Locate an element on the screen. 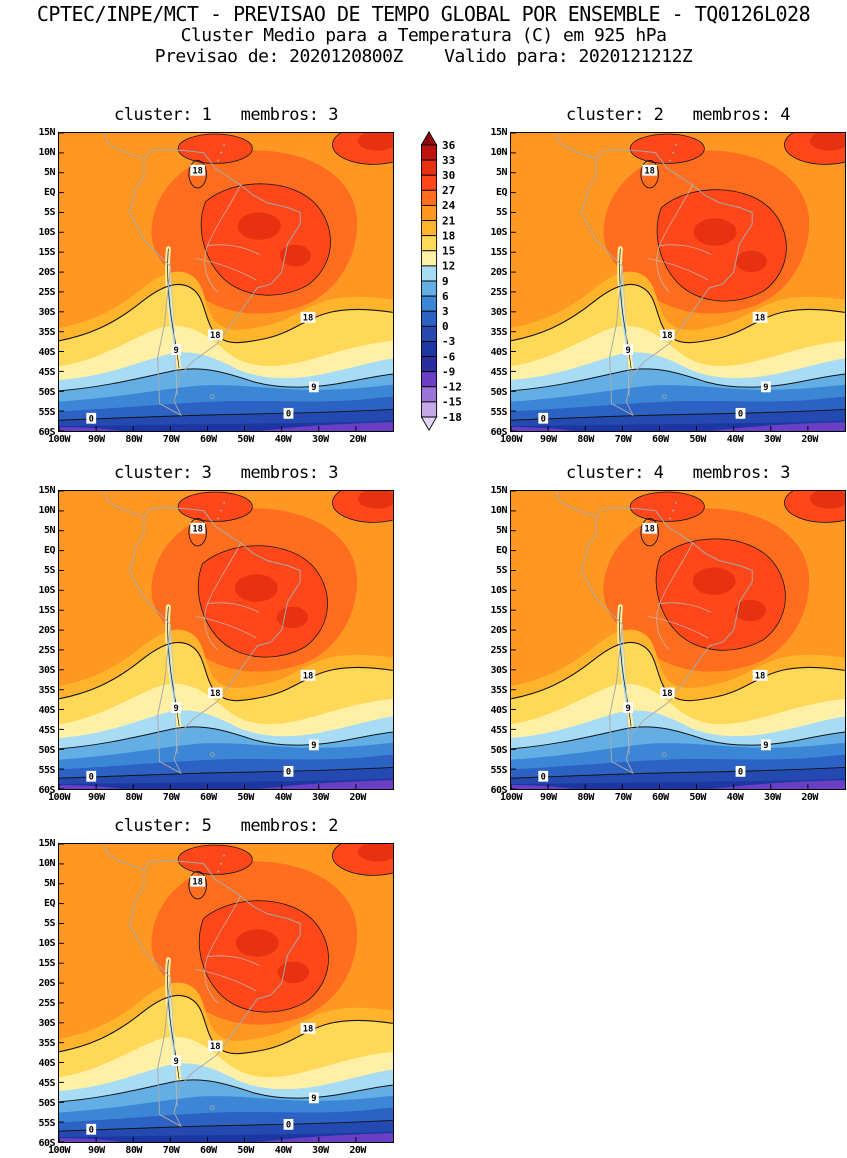 This screenshot has height=1158, width=847. lat-tick-label: 5N is located at coordinates (501, 530).